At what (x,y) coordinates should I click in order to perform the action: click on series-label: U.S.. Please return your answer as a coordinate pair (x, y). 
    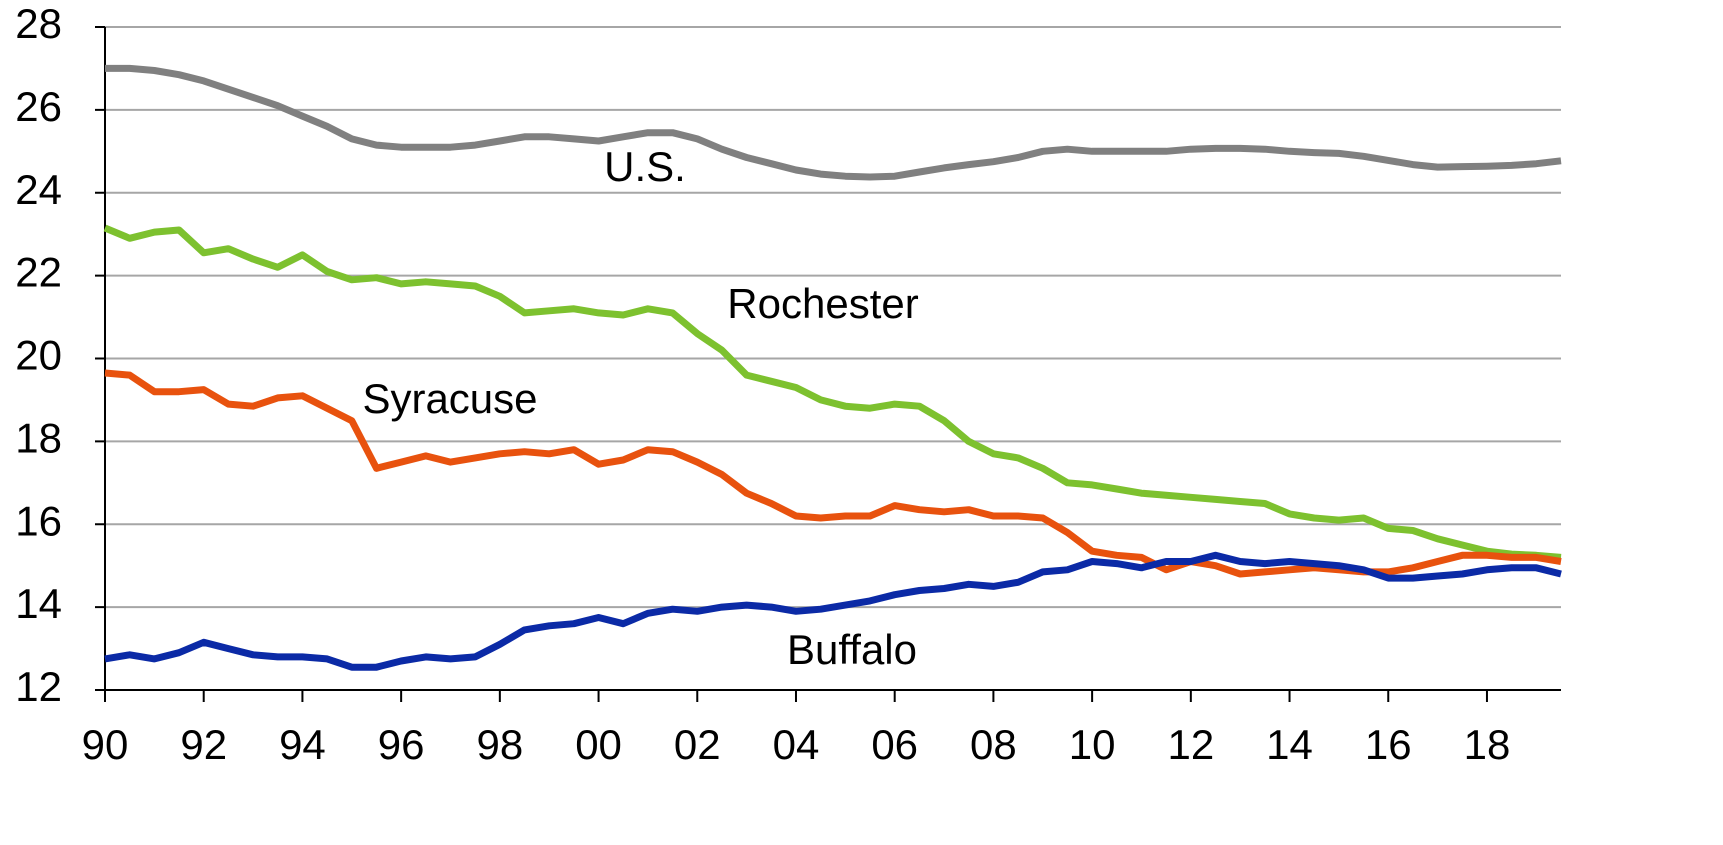
    Looking at the image, I should click on (645, 166).